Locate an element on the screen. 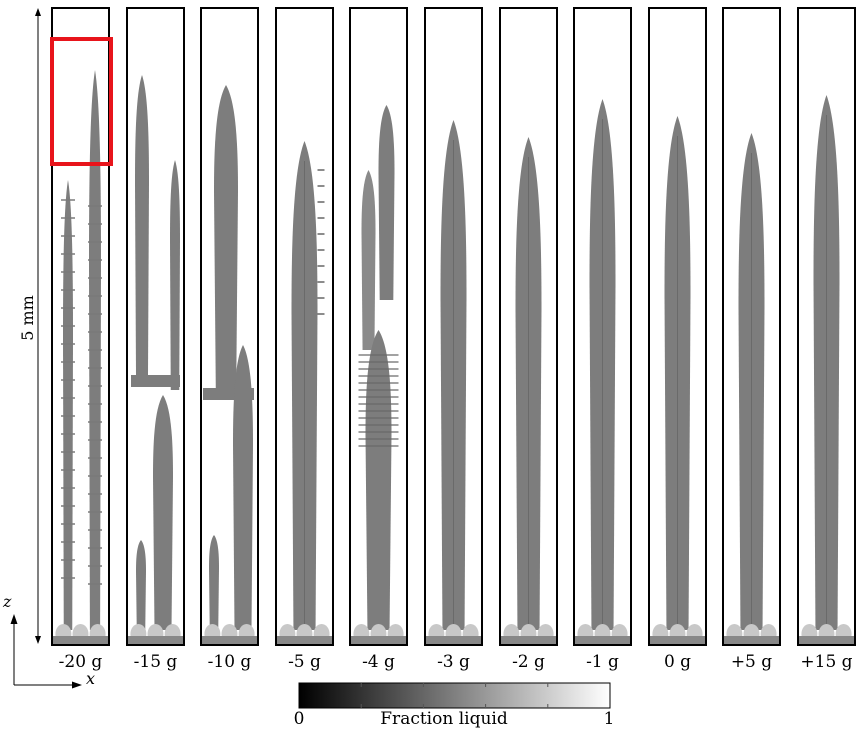 The width and height of the screenshot is (858, 729). panel: -10 g is located at coordinates (229, 339).